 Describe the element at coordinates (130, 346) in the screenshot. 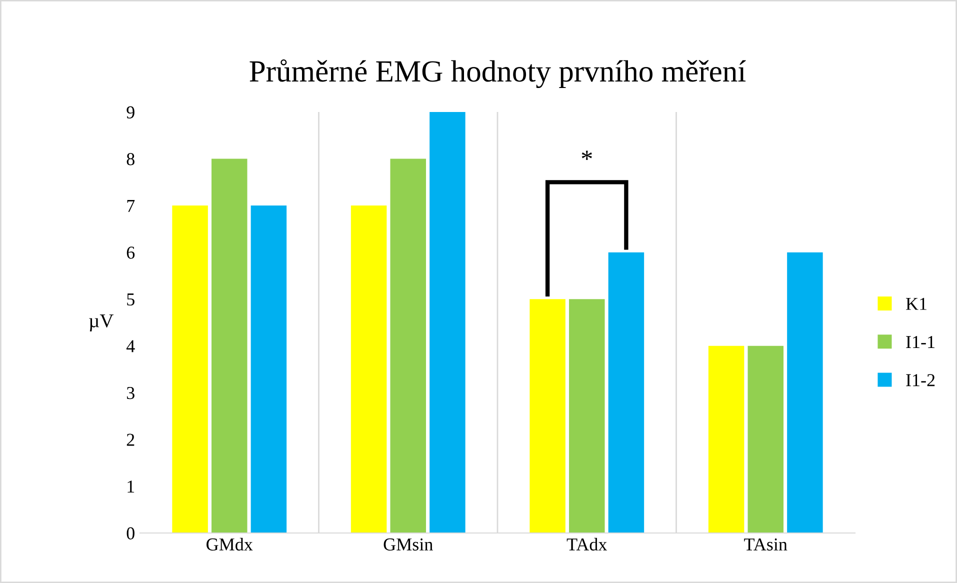

I see `y-tick-label: 4` at that location.